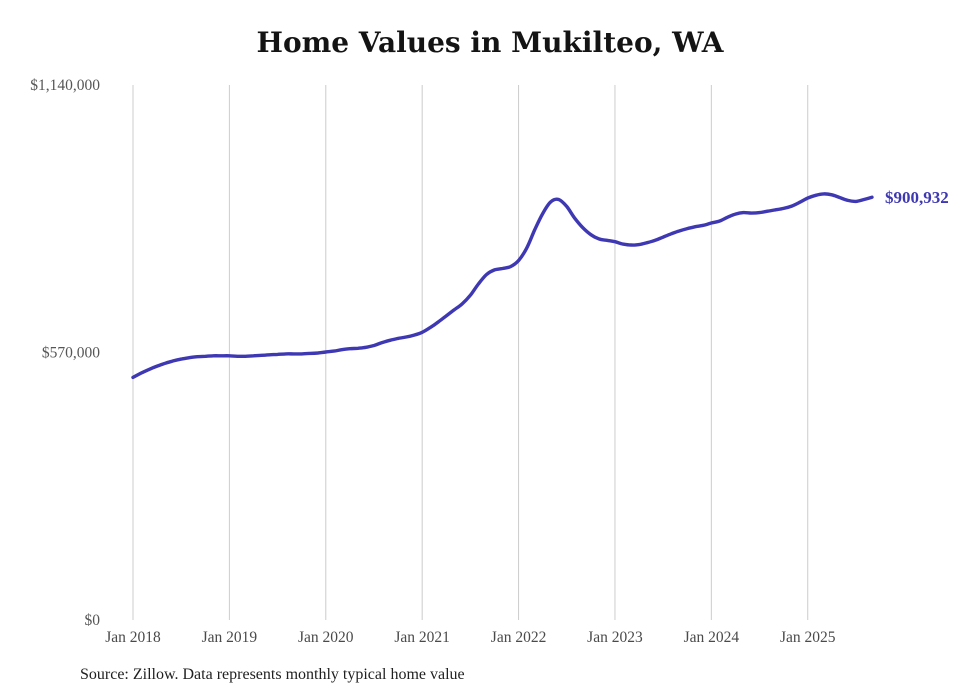  I want to click on current-value-text: $900,932, so click(917, 197).